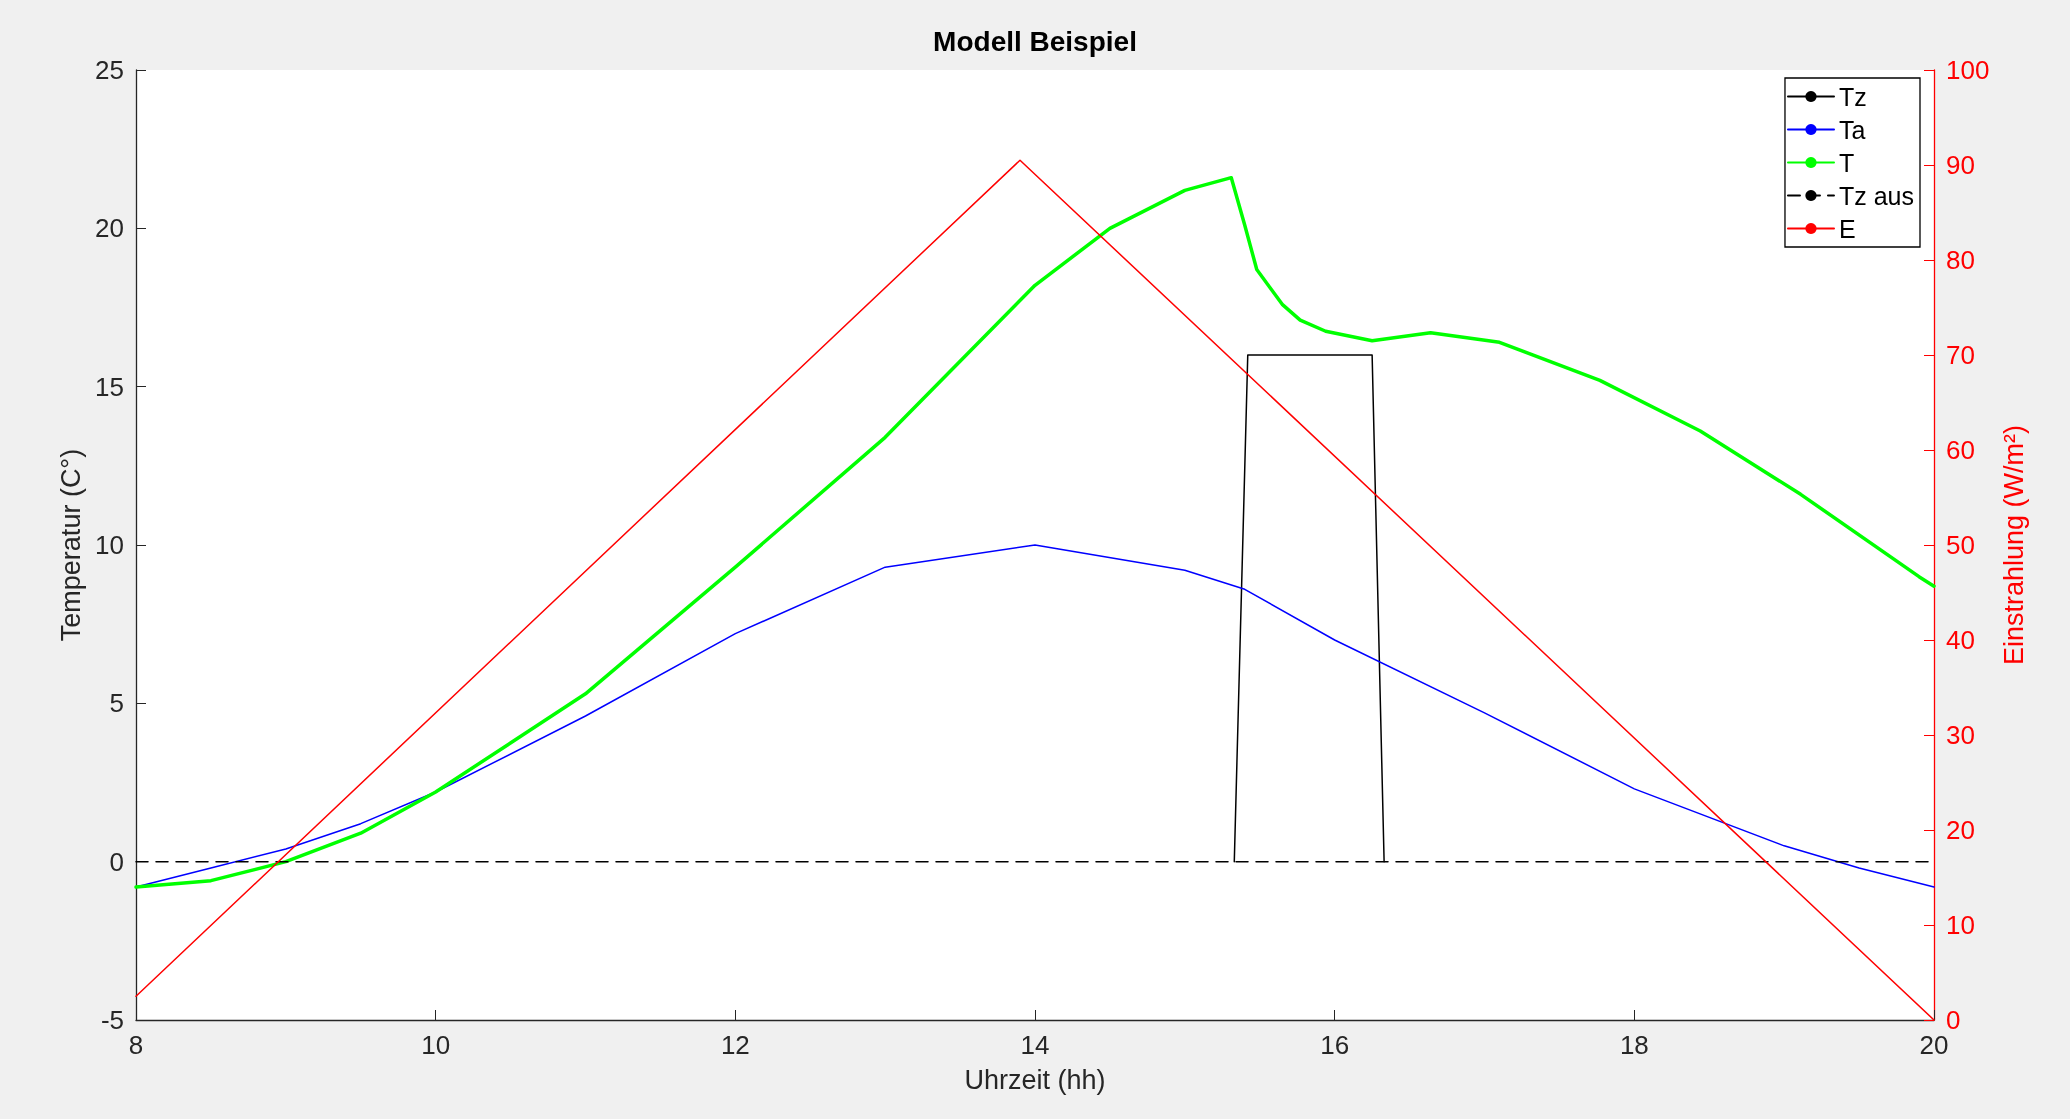 The image size is (2070, 1119). What do you see at coordinates (1934, 1045) in the screenshot?
I see `x-tick-label: 20` at bounding box center [1934, 1045].